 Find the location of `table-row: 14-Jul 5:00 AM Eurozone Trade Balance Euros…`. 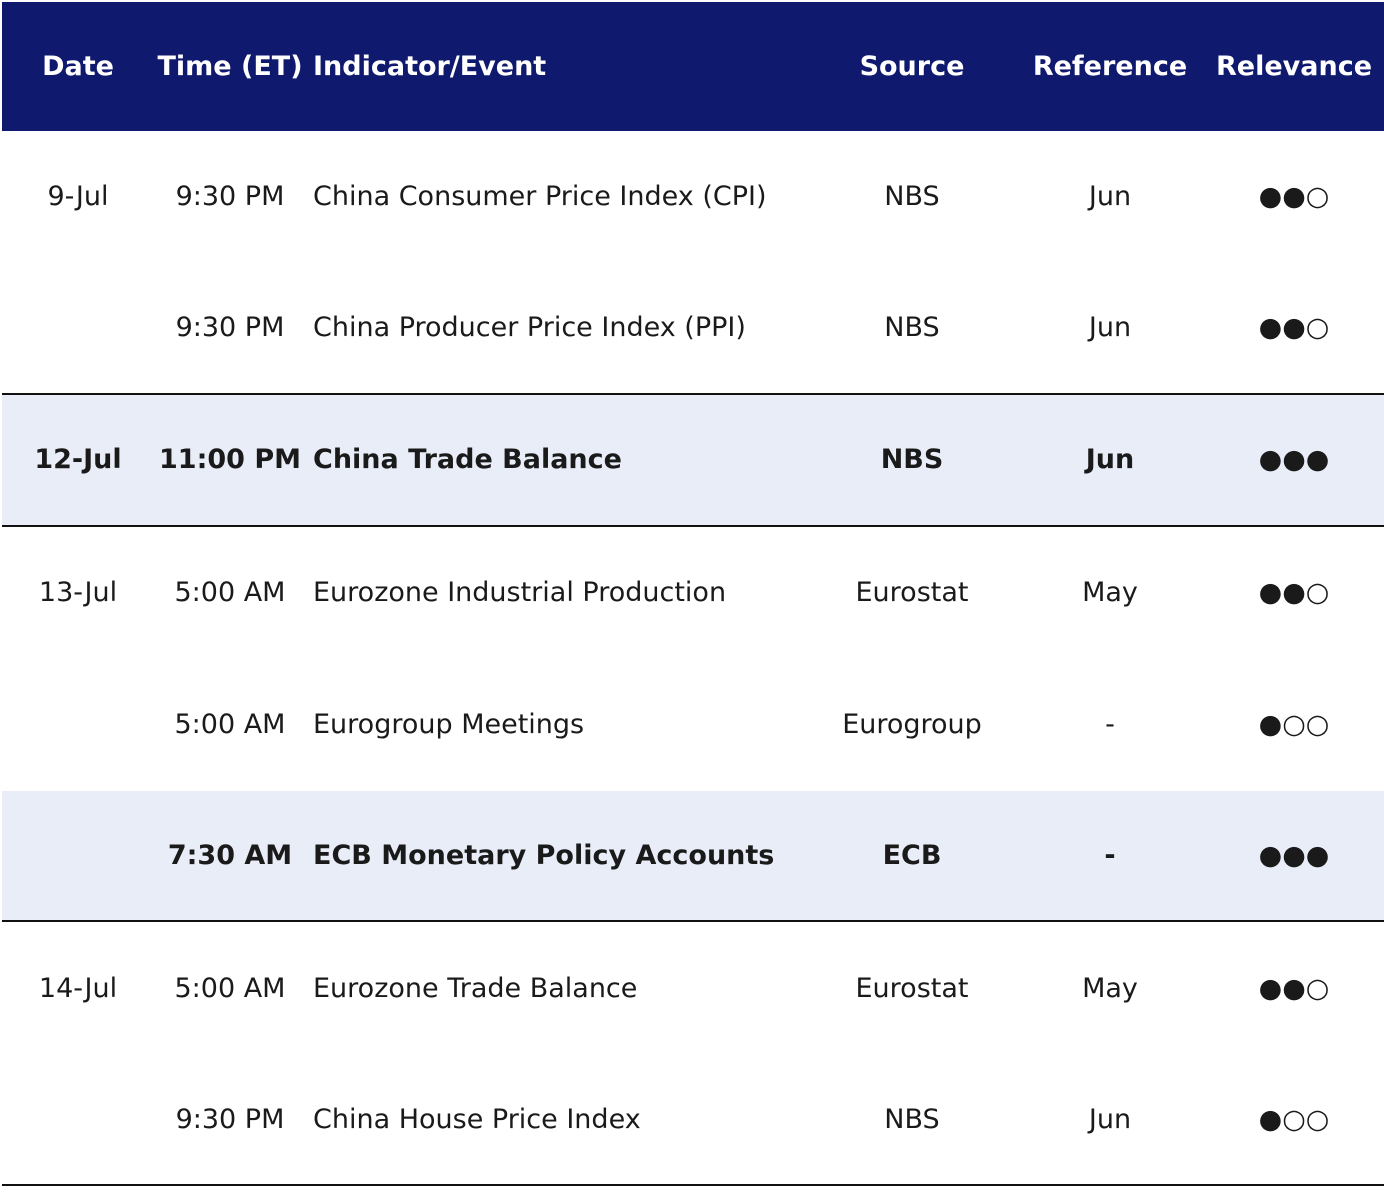

table-row: 14-Jul 5:00 AM Eurozone Trade Balance Euros… is located at coordinates (693, 988).